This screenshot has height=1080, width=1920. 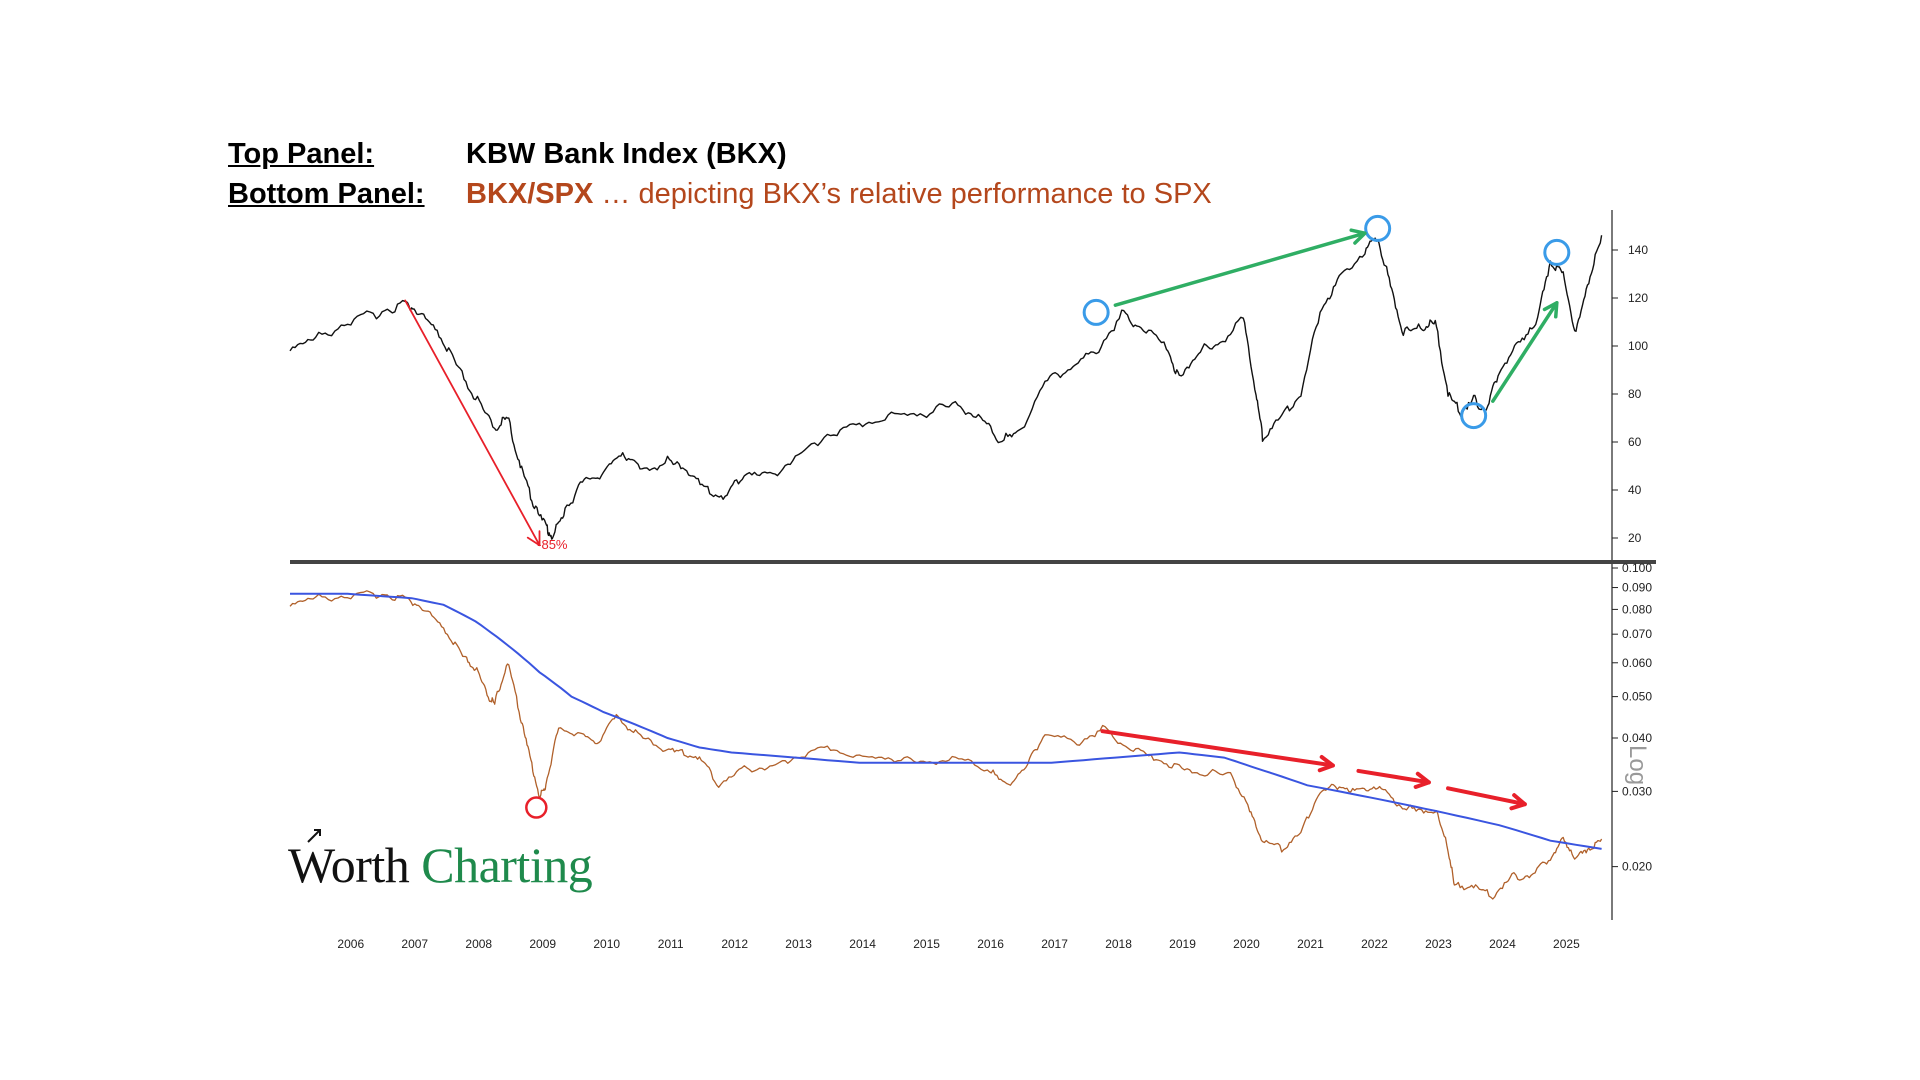 I want to click on x-tick-label: 2012, so click(x=734, y=944).